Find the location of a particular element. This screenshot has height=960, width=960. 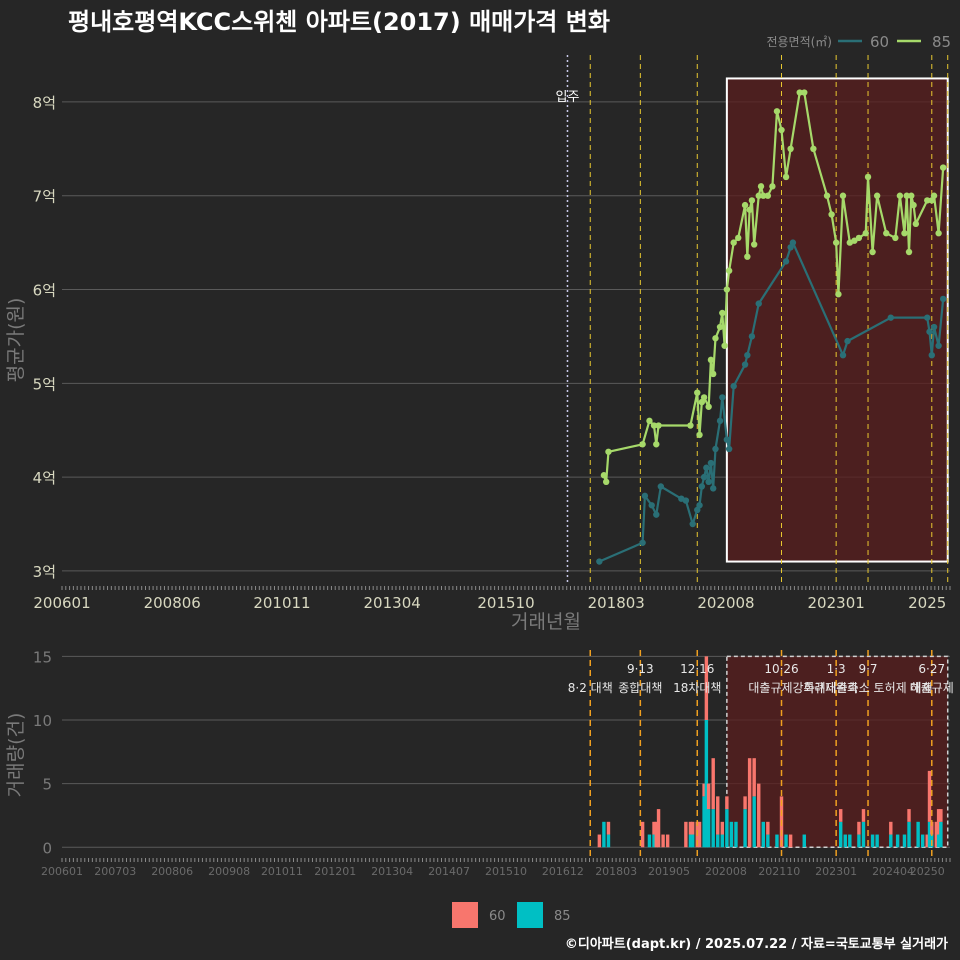

x-tick-label: 201011 is located at coordinates (281, 603).